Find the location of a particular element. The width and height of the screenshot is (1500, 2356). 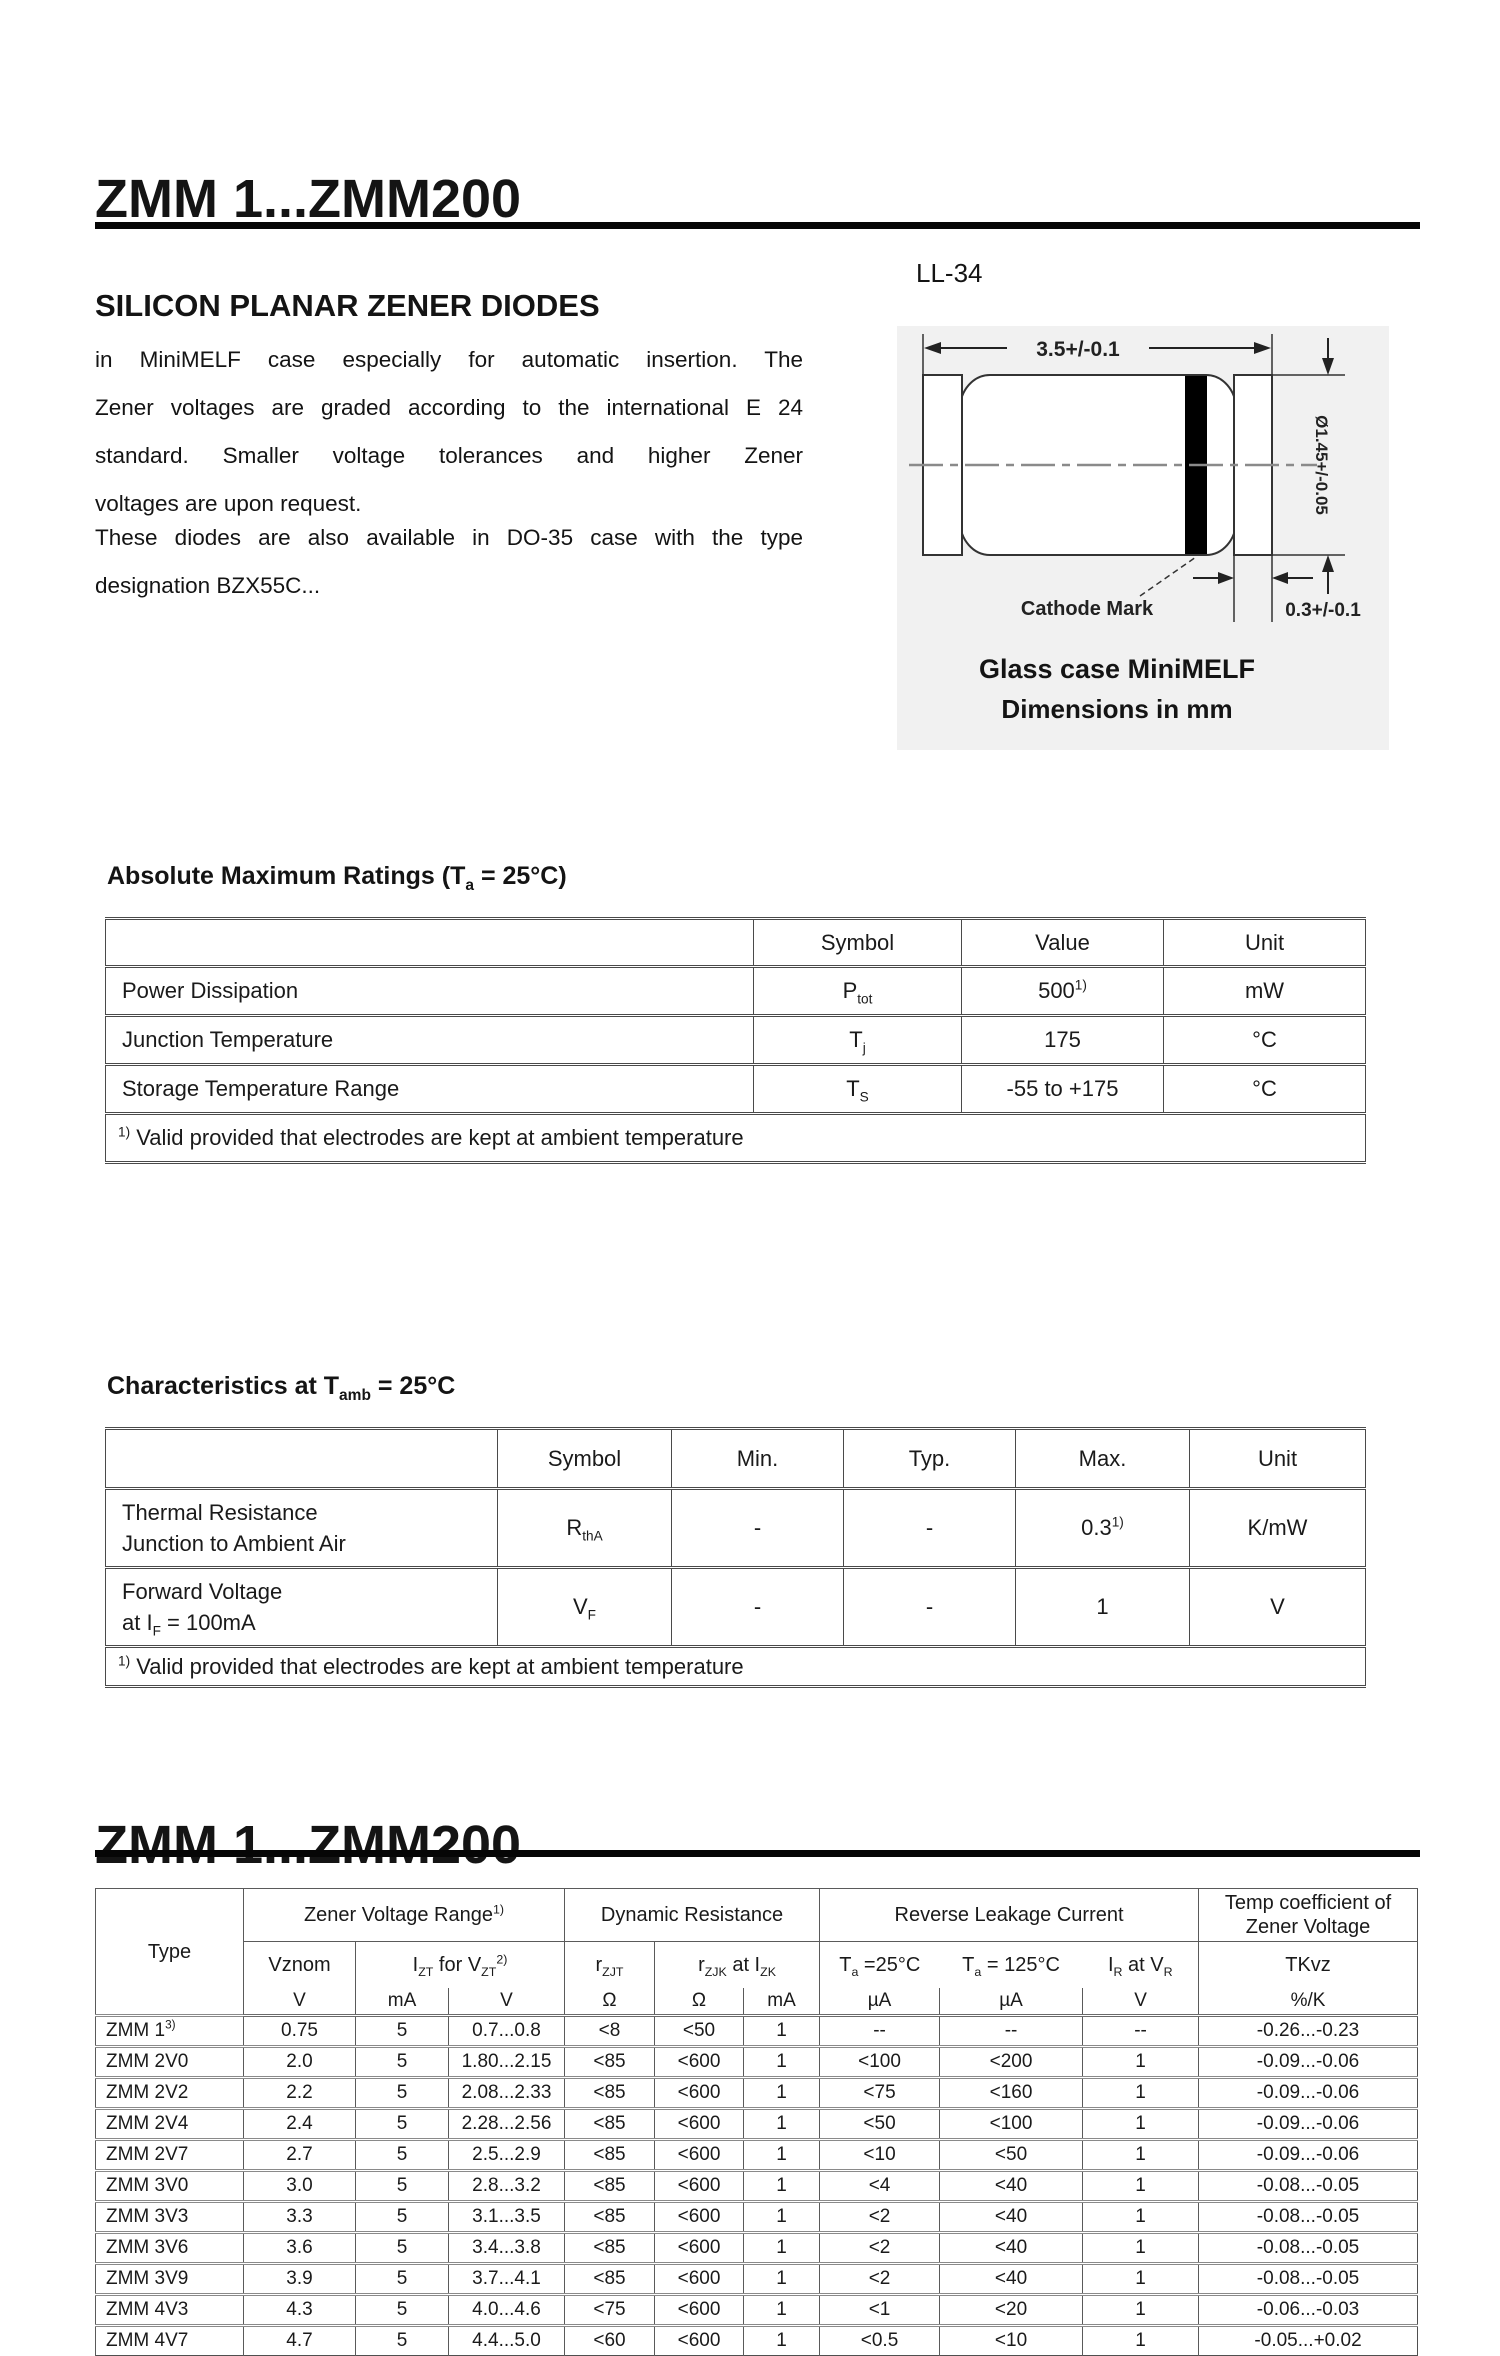

vznom-cell: 3.3 is located at coordinates (299, 2216).